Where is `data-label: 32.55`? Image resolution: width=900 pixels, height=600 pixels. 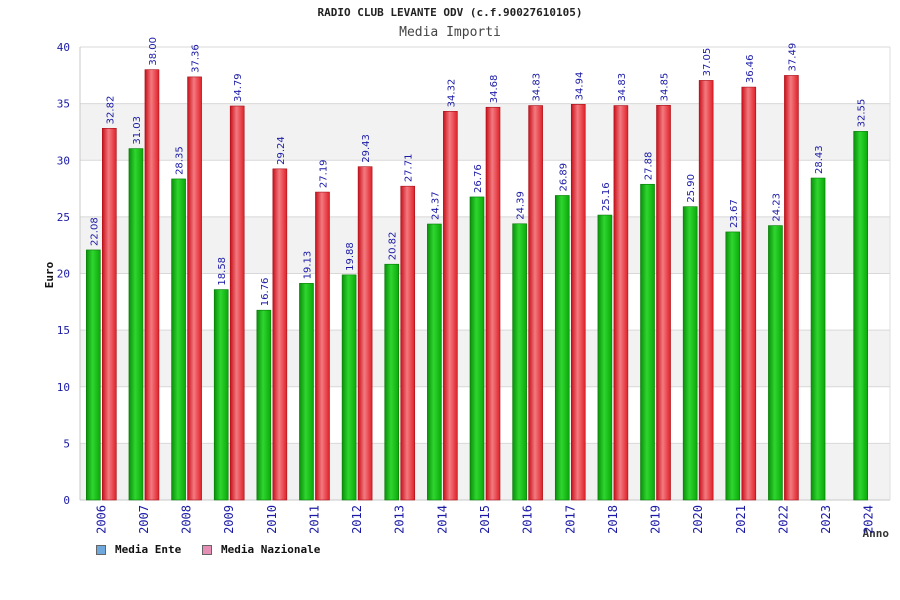 data-label: 32.55 is located at coordinates (862, 113).